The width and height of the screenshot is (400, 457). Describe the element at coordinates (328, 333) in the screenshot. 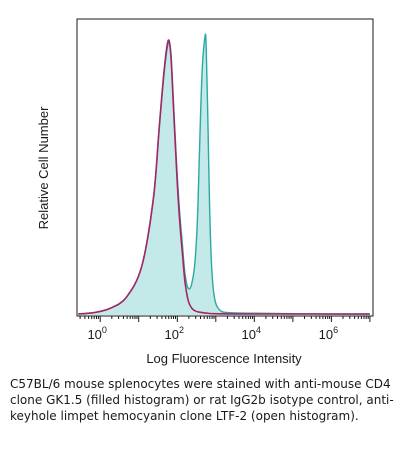

I see `x-tick-label: 10⁶` at that location.